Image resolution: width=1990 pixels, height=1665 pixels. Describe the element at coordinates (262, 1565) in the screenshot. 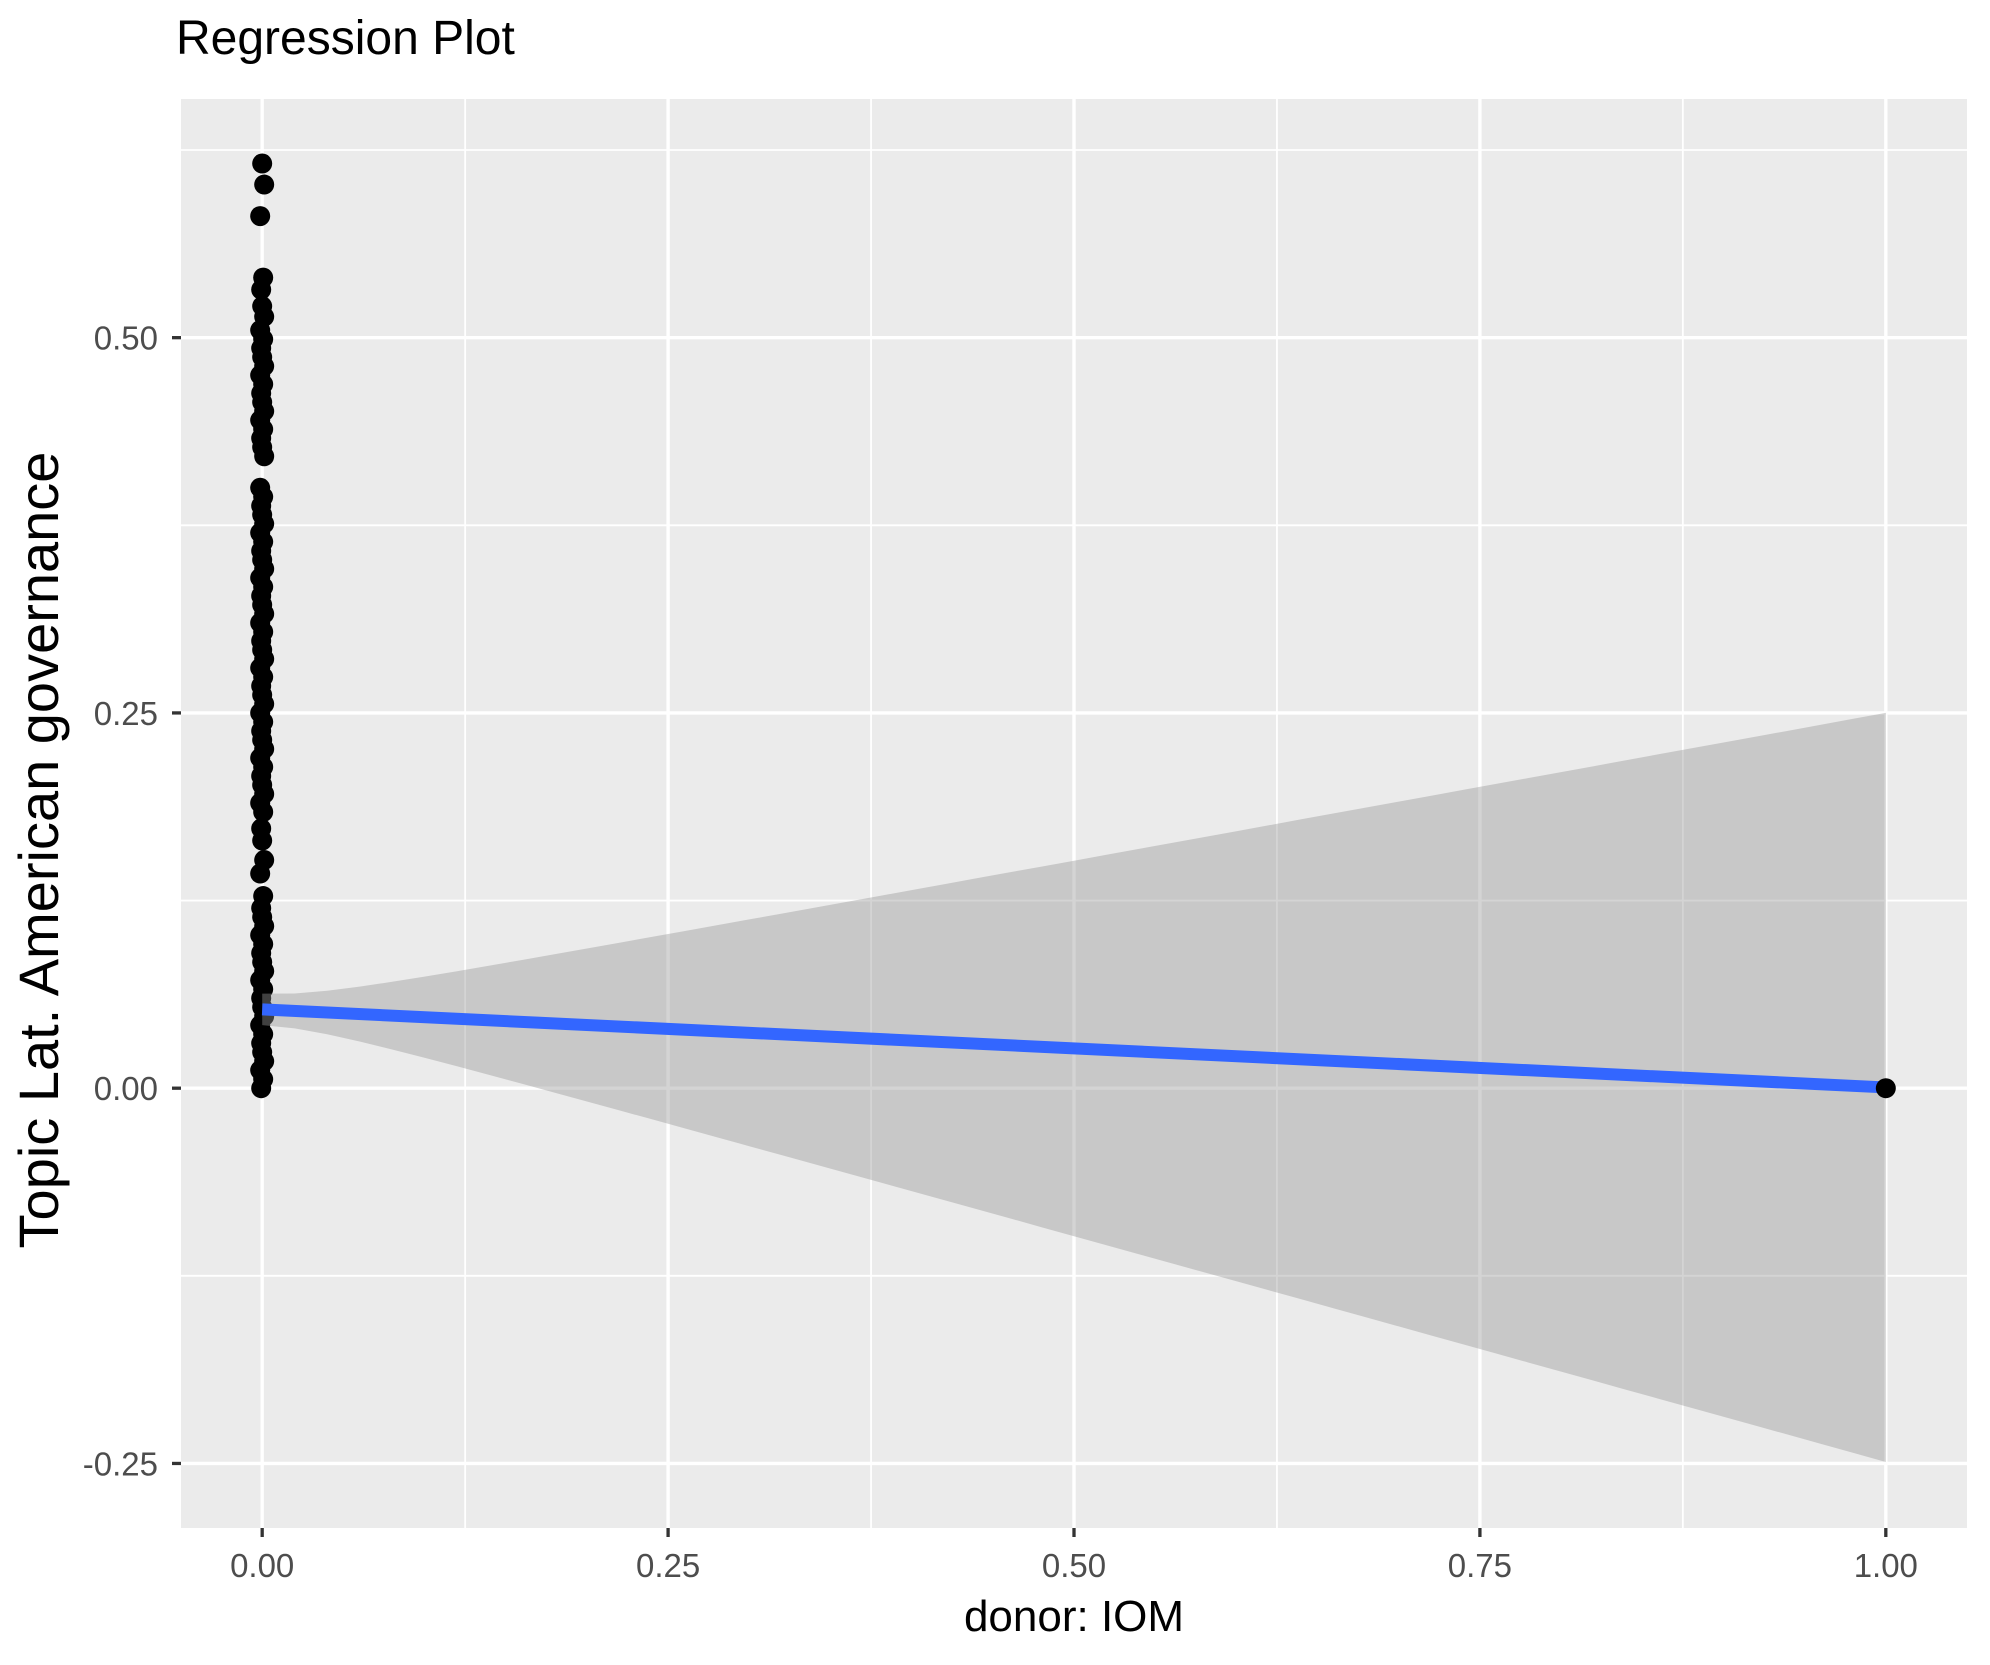

I see `x-tick-label: 0.00` at that location.